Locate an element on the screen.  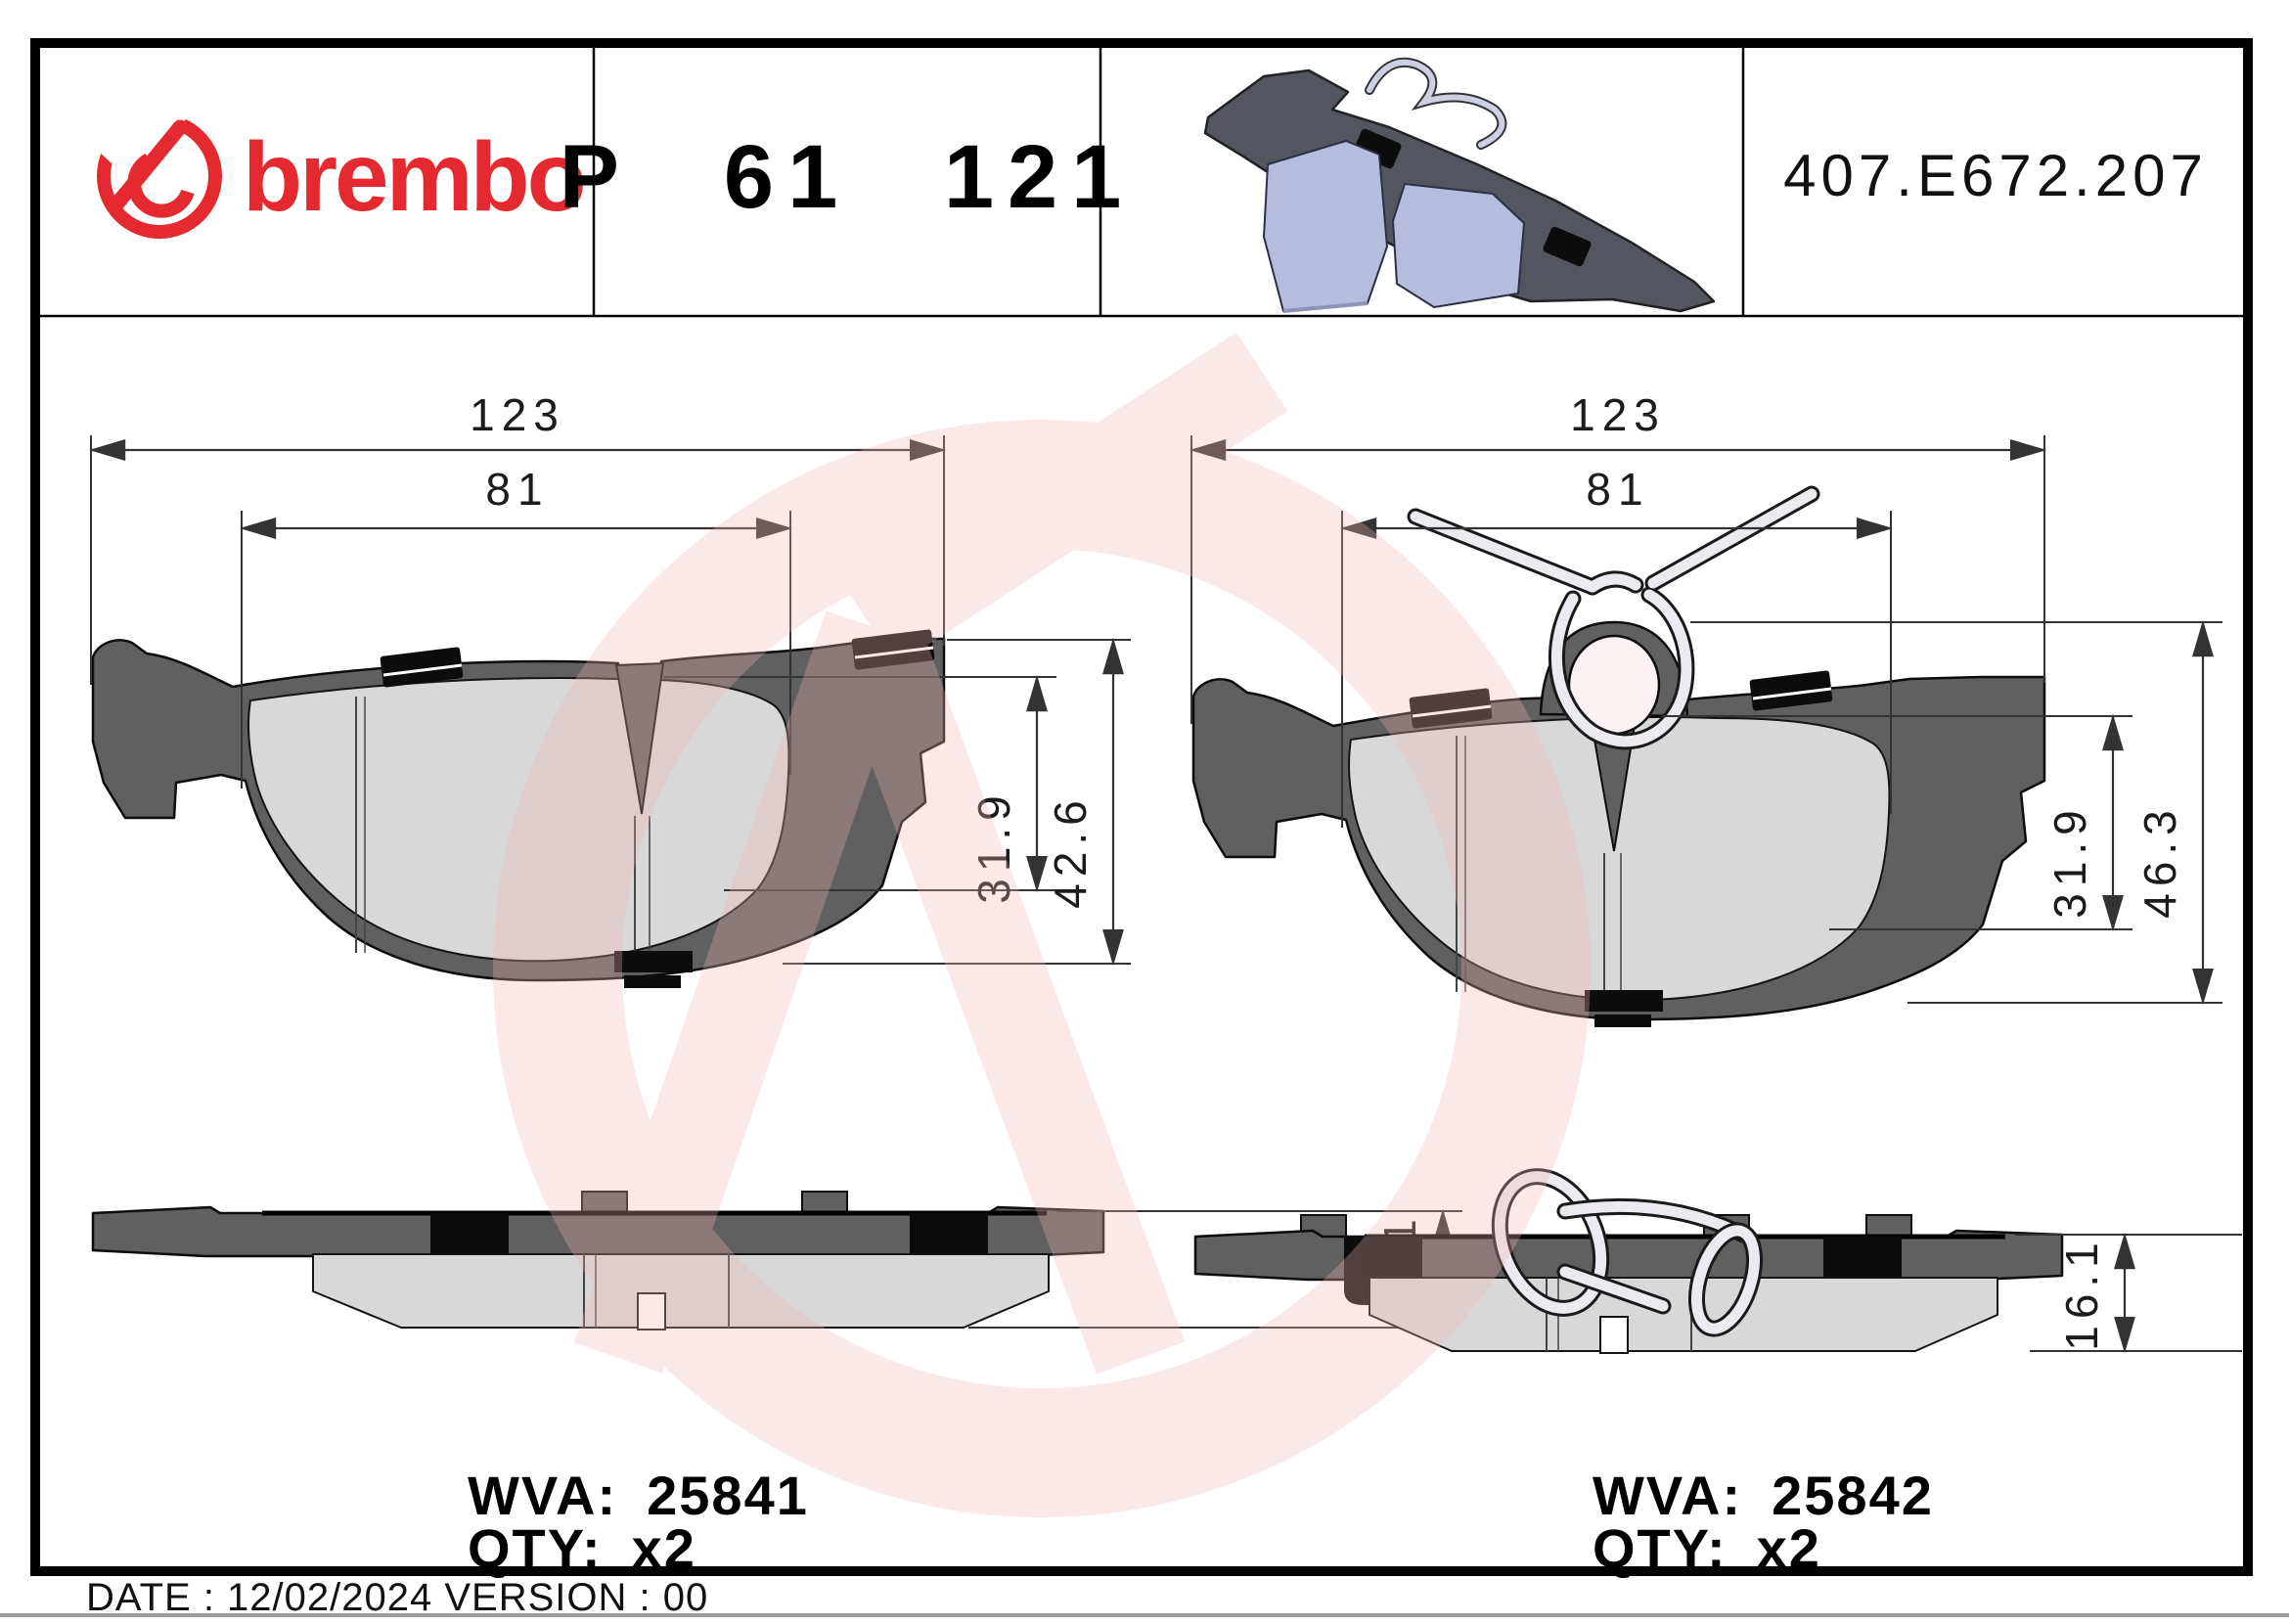
dim-friction-height-left: 31.9 is located at coordinates (993, 846).